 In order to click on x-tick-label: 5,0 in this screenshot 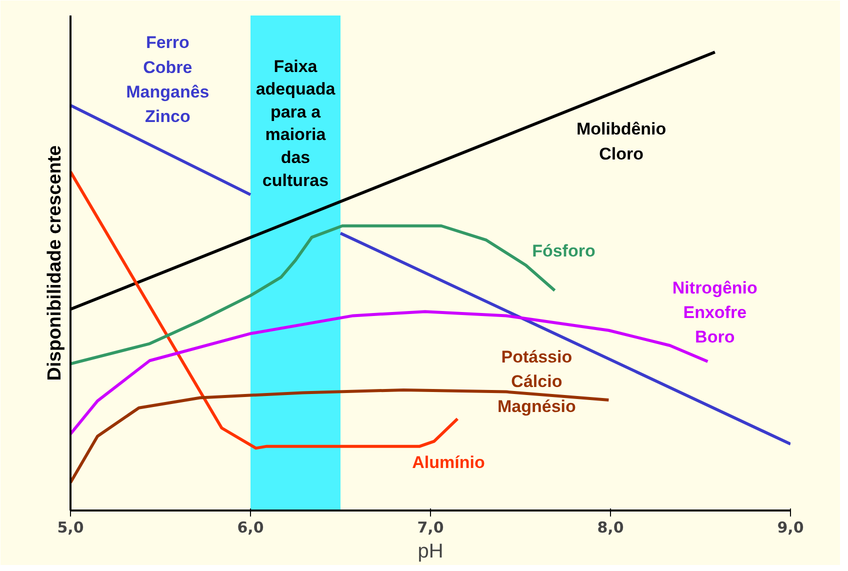, I will do `click(70, 527)`.